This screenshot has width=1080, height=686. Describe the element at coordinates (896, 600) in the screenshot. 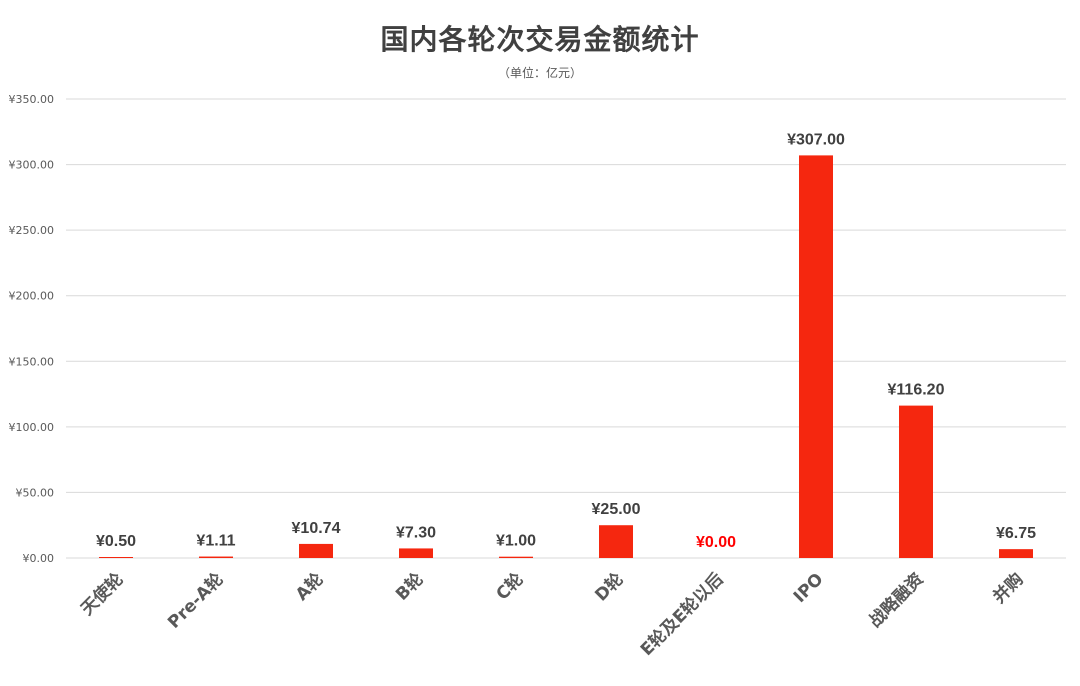

I see `x-tick-label: 战略融资` at that location.